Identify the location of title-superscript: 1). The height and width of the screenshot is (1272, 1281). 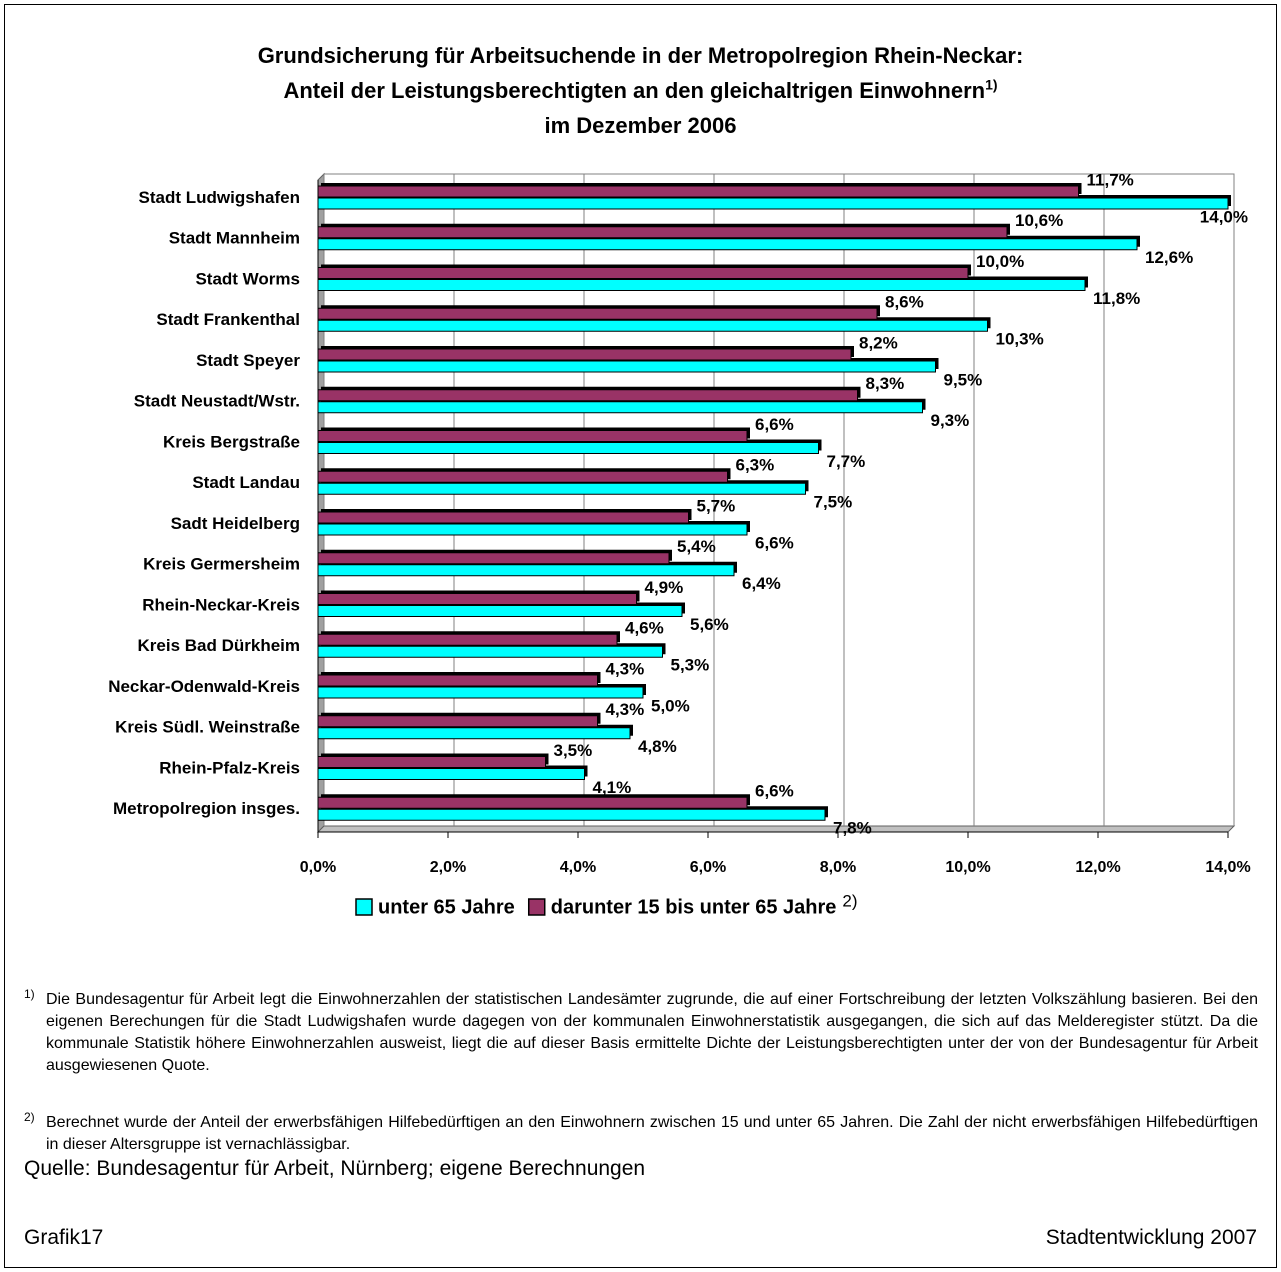
(991, 84).